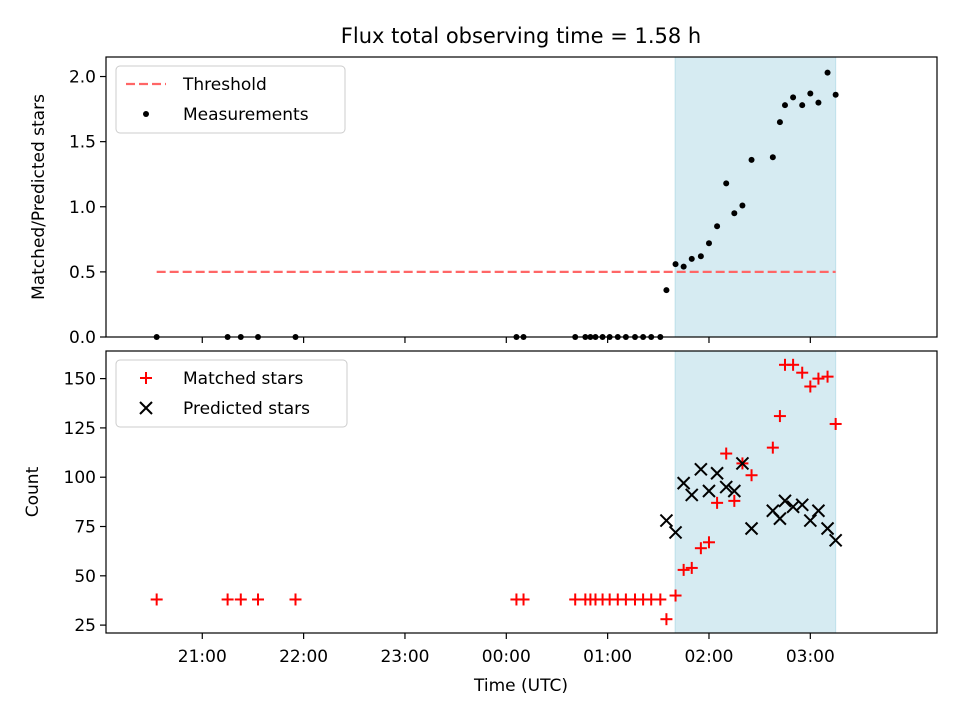 The image size is (960, 720). Describe the element at coordinates (82, 338) in the screenshot. I see `y-tick-label: 0.0` at that location.